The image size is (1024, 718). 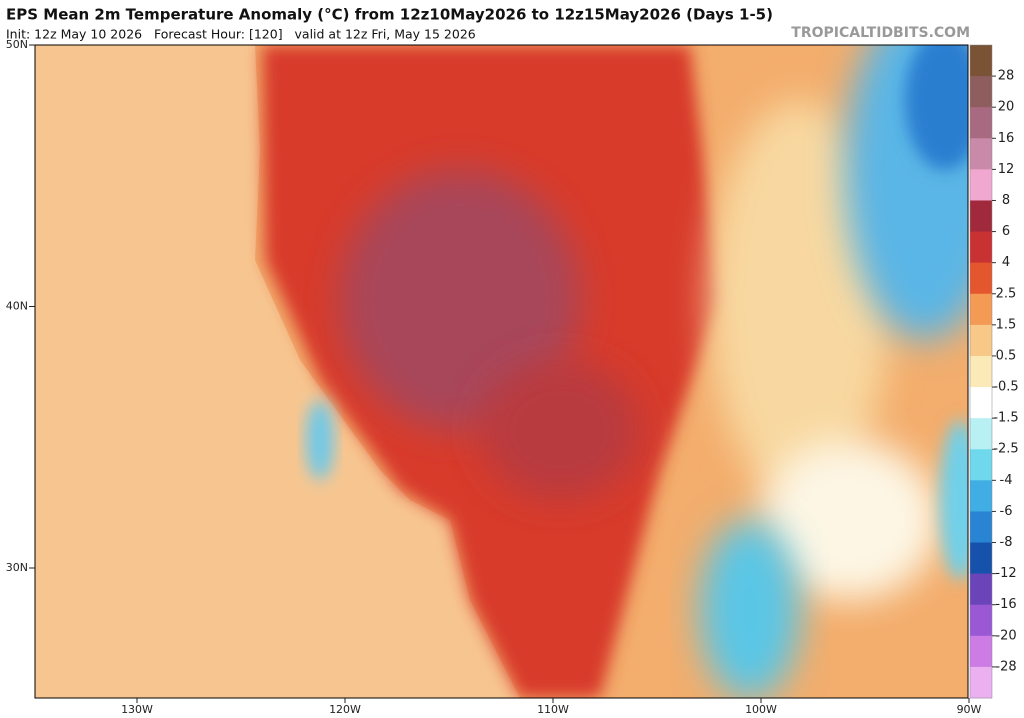 I want to click on neutral-area, so click(x=850, y=520).